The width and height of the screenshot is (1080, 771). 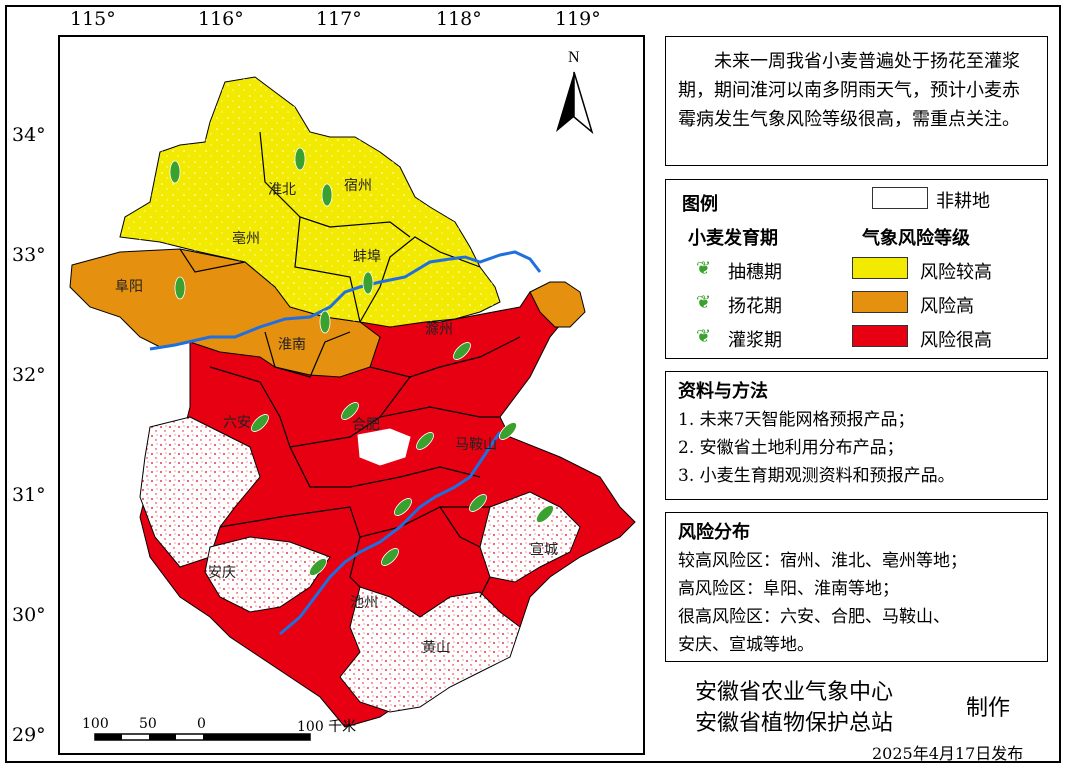 I want to click on city-label-bozhou: 亳州, so click(x=246, y=238).